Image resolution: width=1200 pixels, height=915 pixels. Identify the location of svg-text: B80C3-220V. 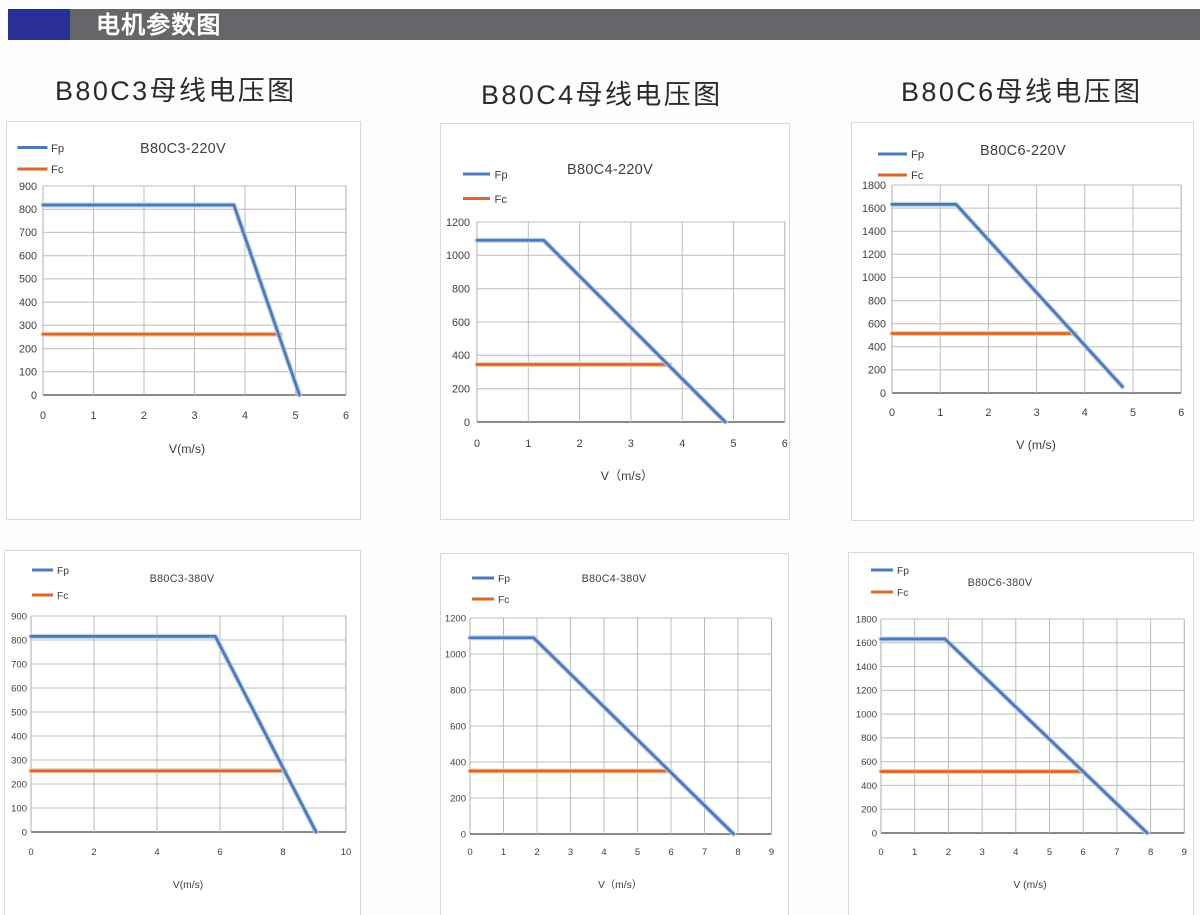
(183, 149).